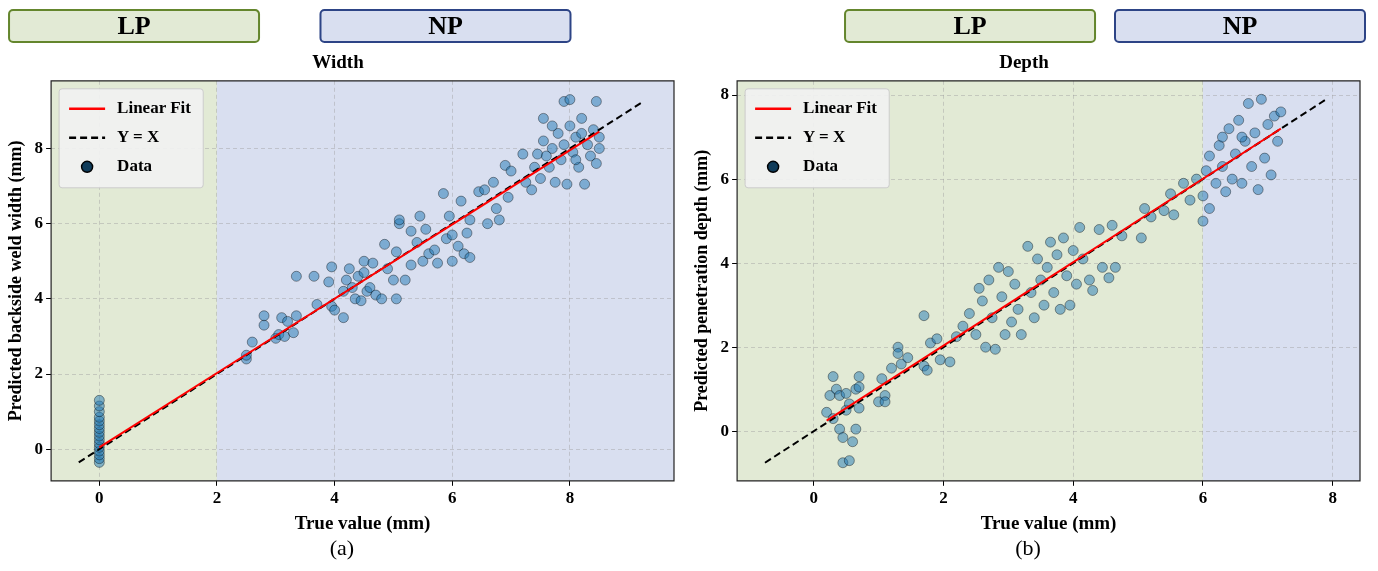  What do you see at coordinates (1028, 548) in the screenshot?
I see `text: (b)` at bounding box center [1028, 548].